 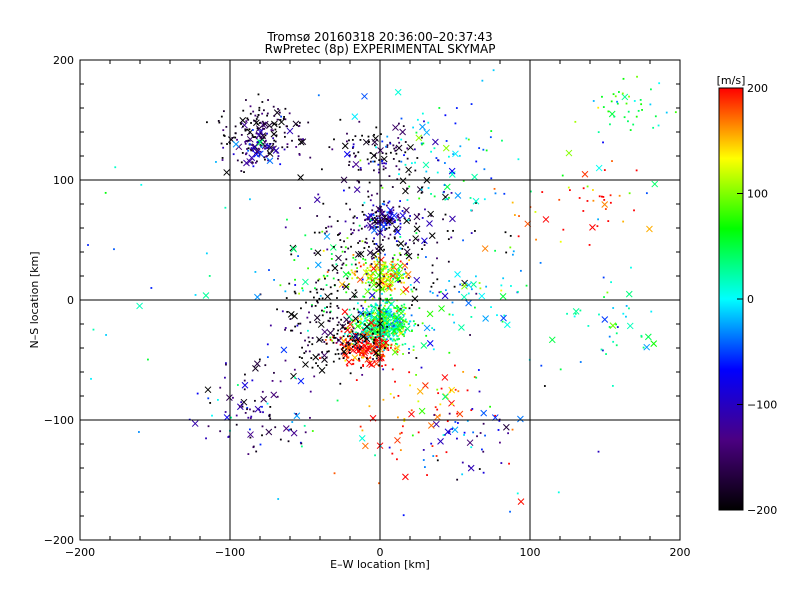 What do you see at coordinates (59, 540) in the screenshot?
I see `y-tick-label: −200` at bounding box center [59, 540].